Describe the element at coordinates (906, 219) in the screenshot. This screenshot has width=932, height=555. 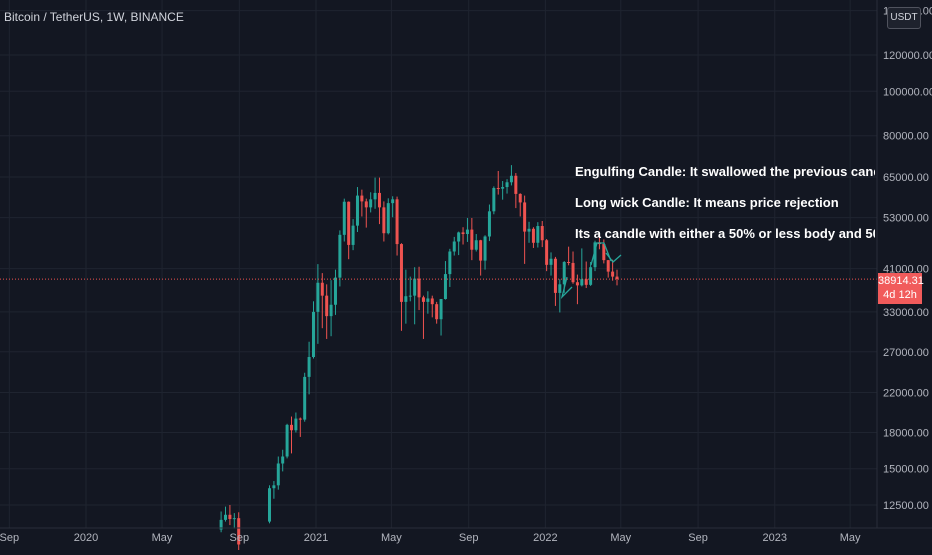
I see `price-tick-label: 53000.00` at that location.